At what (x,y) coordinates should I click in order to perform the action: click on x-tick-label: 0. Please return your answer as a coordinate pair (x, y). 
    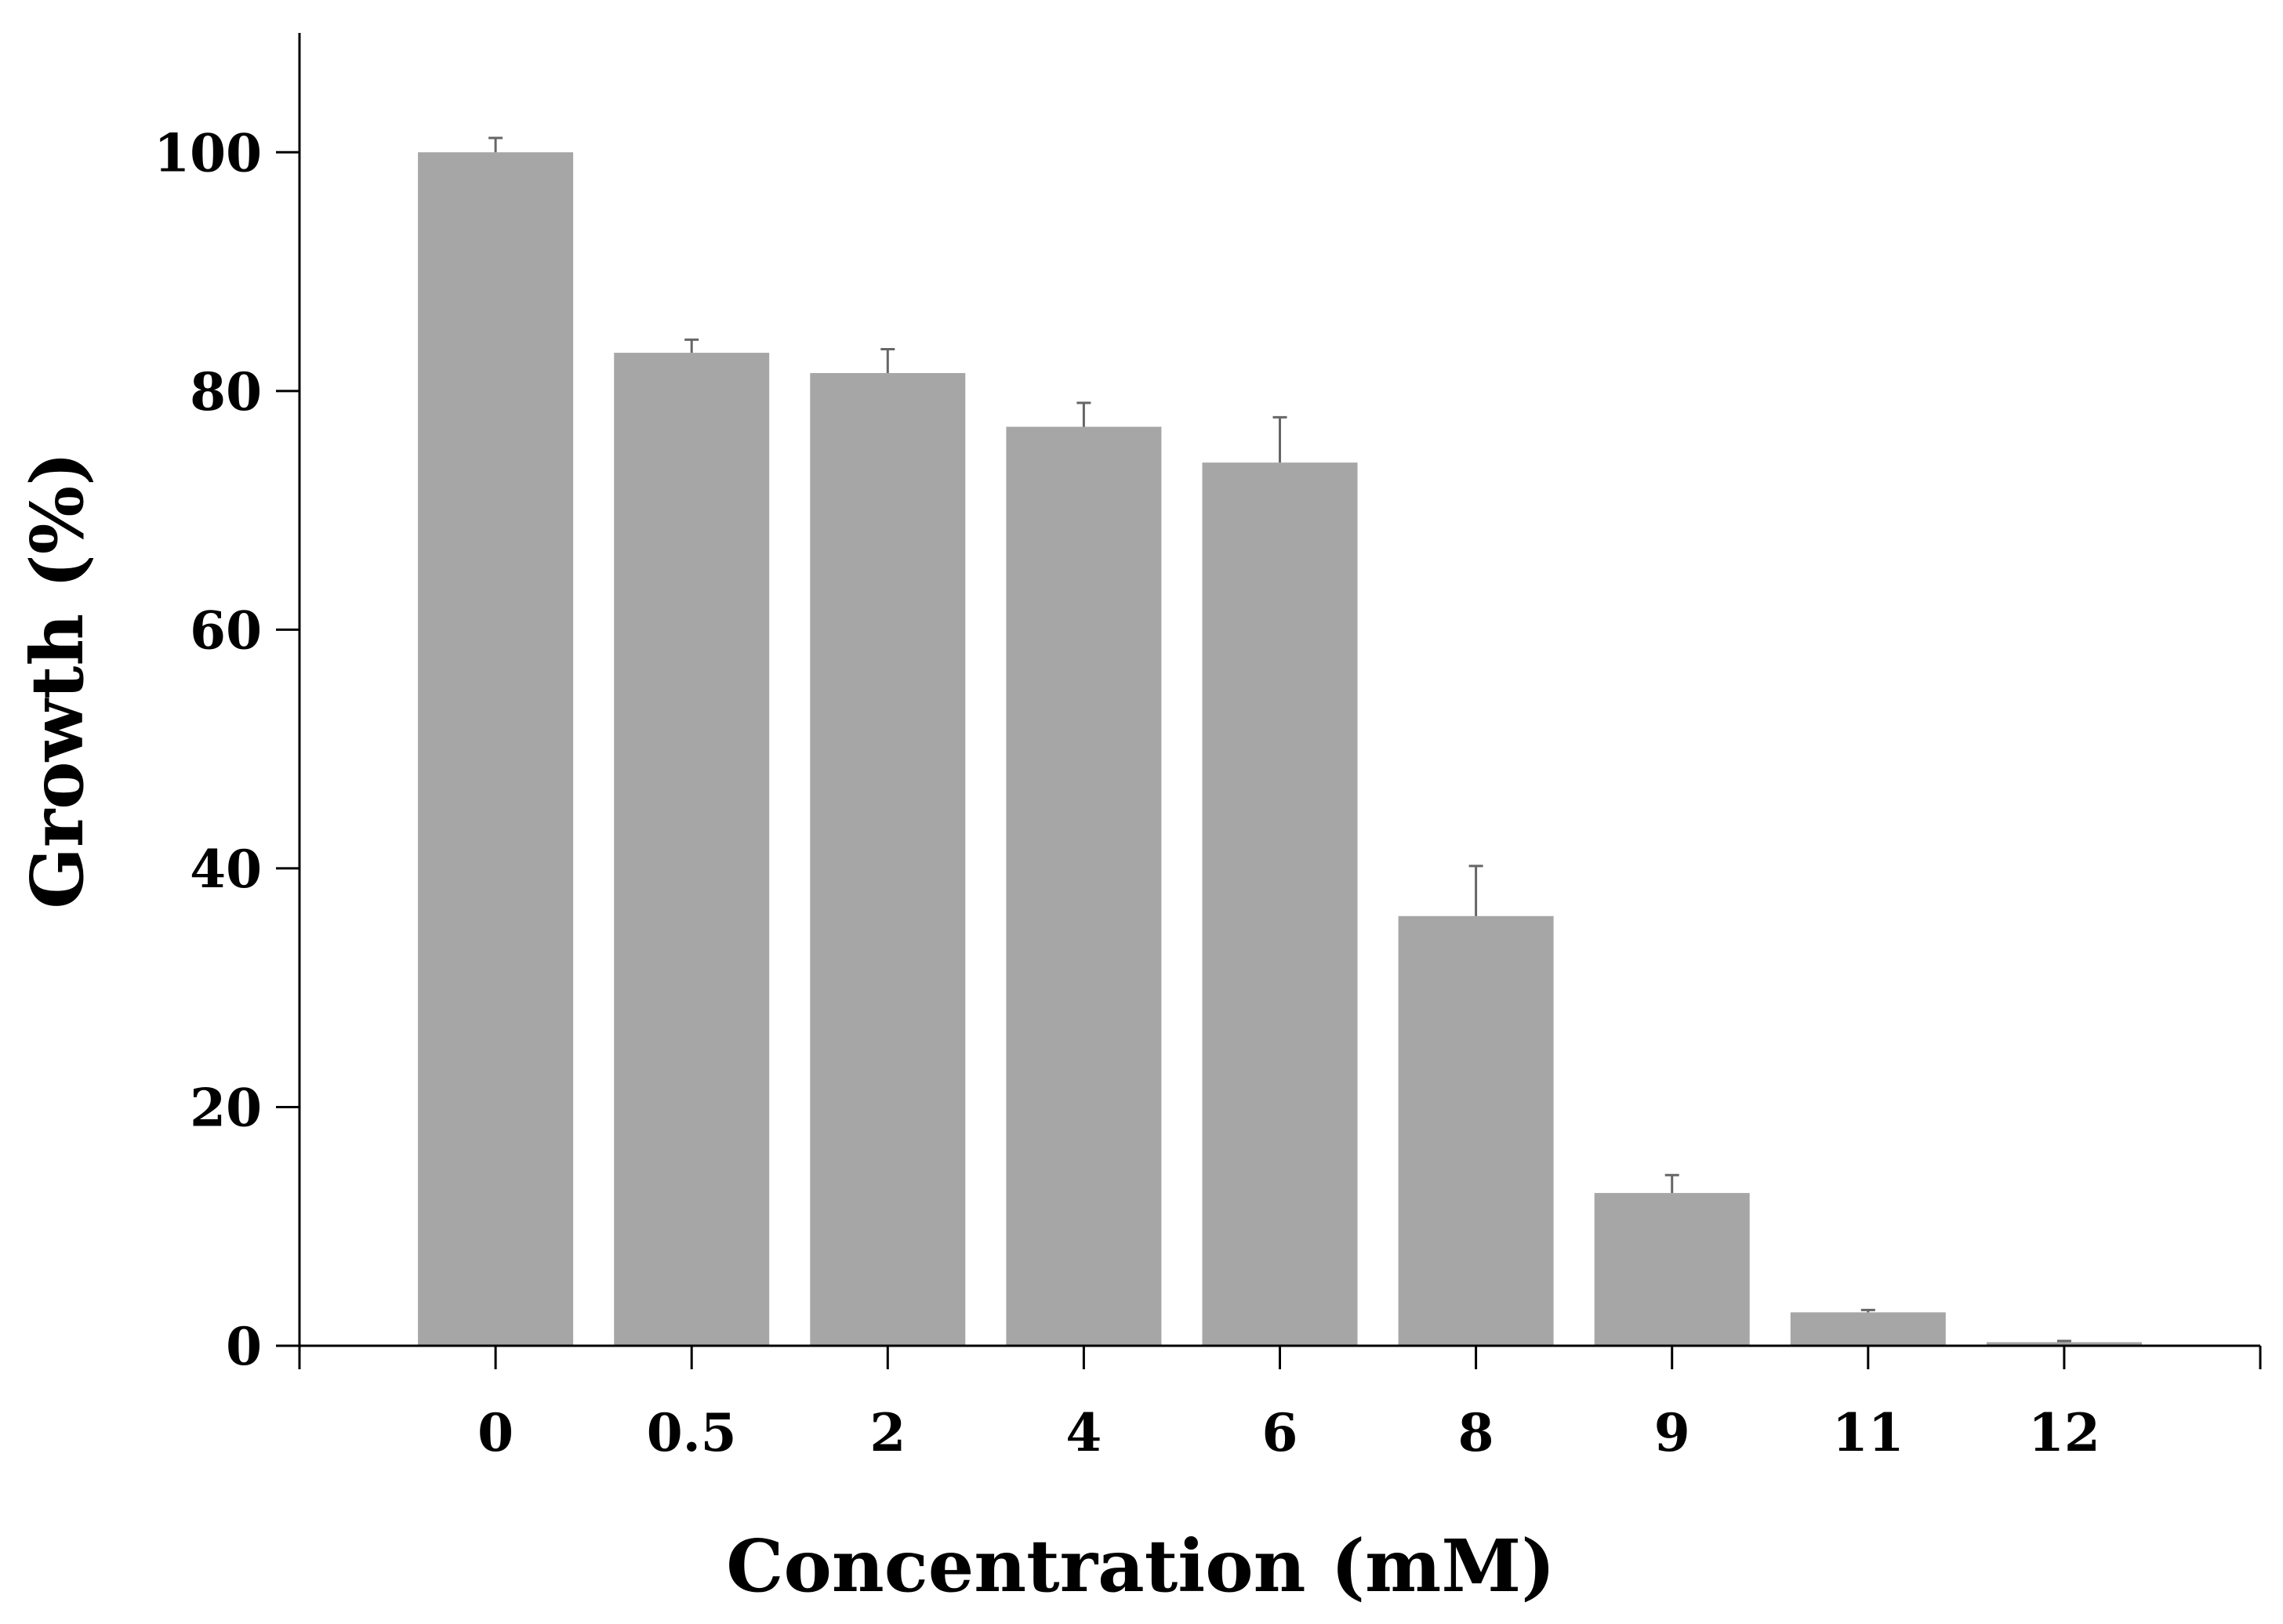
    Looking at the image, I should click on (495, 1433).